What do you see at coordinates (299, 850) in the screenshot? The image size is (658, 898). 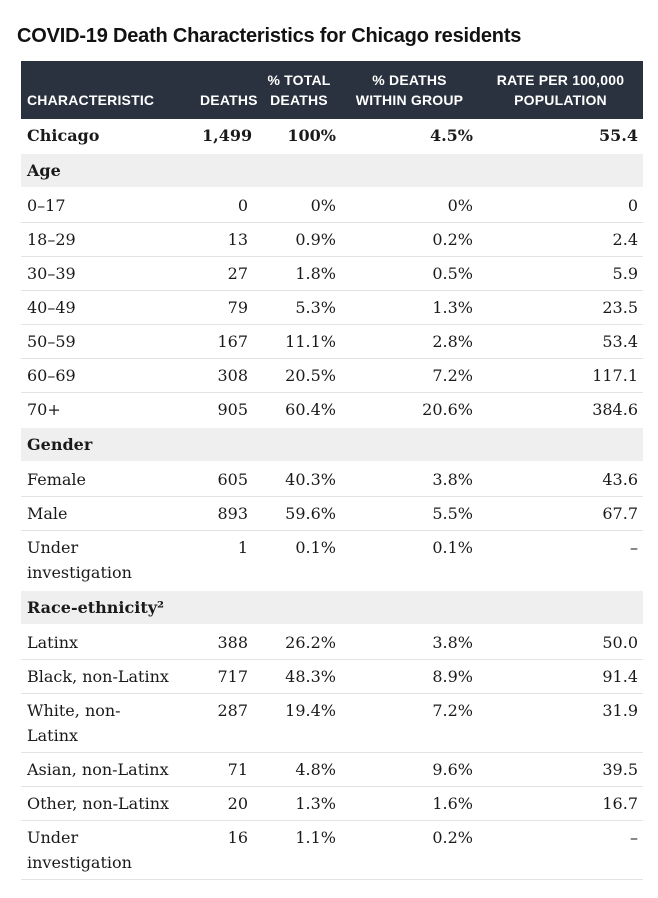 I see `cell-pct-total: 1.1%` at bounding box center [299, 850].